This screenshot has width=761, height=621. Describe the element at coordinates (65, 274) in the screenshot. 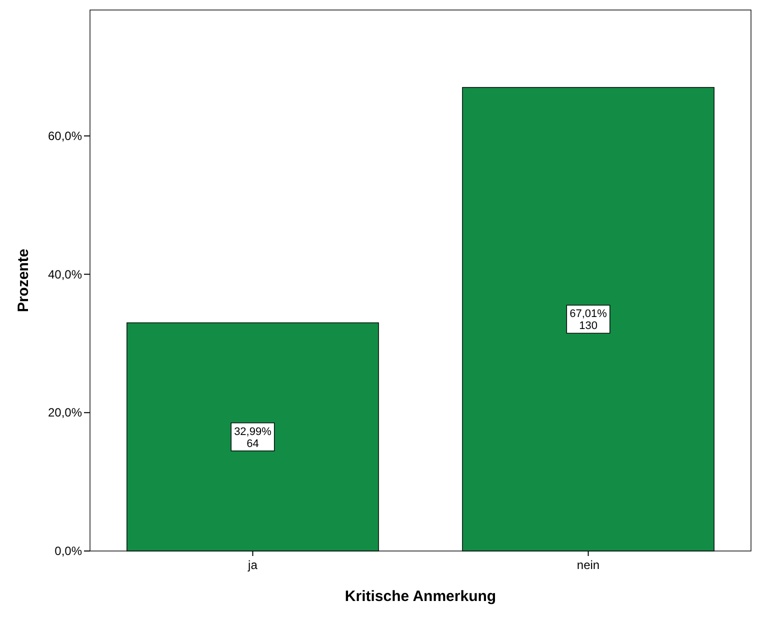

I see `y-tick-label: 40,0%` at that location.